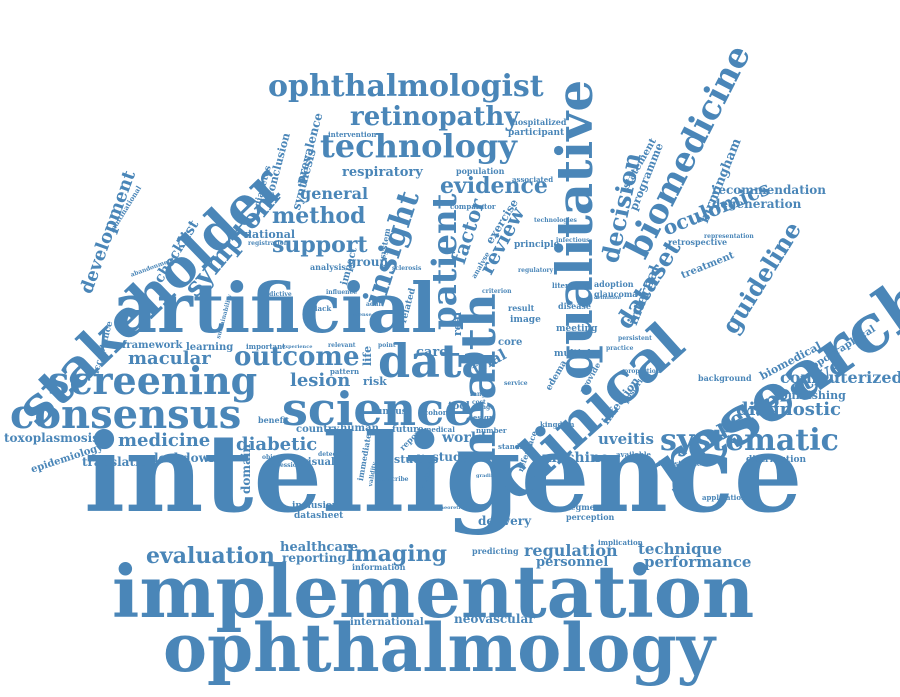 The width and height of the screenshot is (900, 697). I want to click on word: theoretical, so click(453, 508).